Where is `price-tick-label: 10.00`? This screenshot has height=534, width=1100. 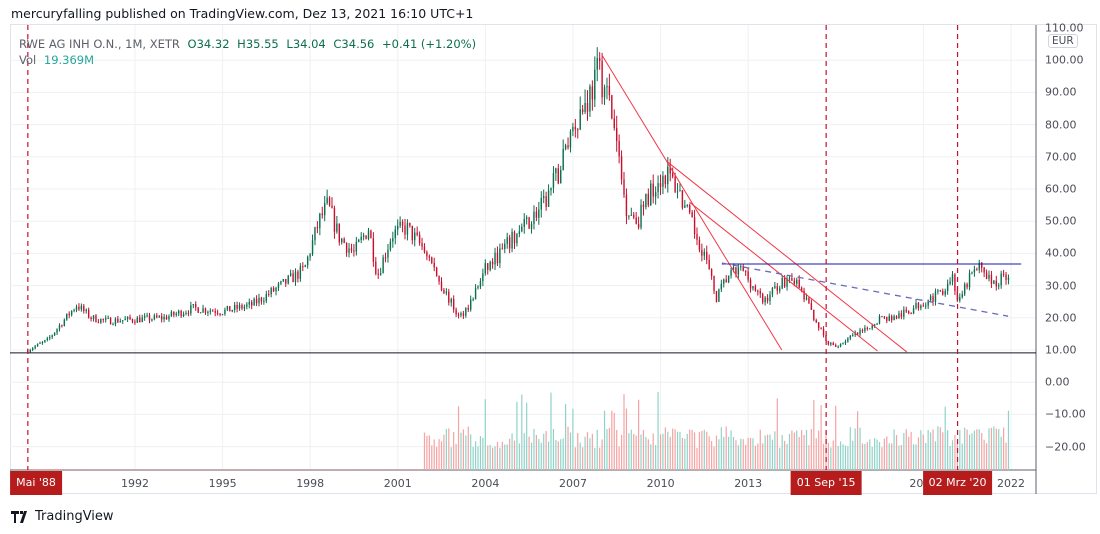 price-tick-label: 10.00 is located at coordinates (1061, 350).